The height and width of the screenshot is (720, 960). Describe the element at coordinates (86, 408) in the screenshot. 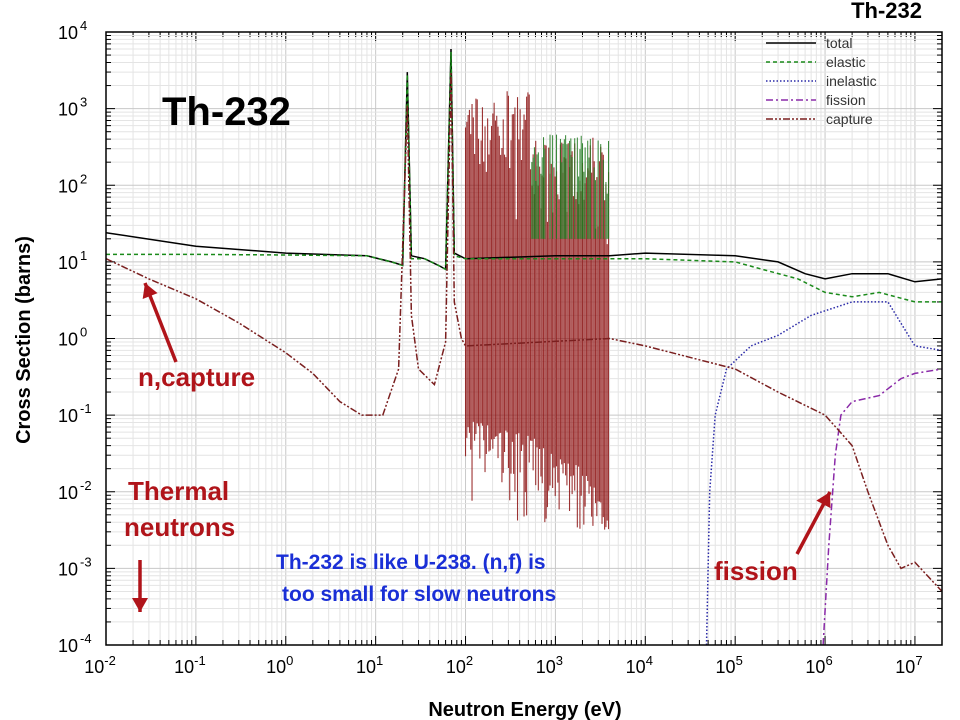

I see `y-tick-exponent: -1` at that location.